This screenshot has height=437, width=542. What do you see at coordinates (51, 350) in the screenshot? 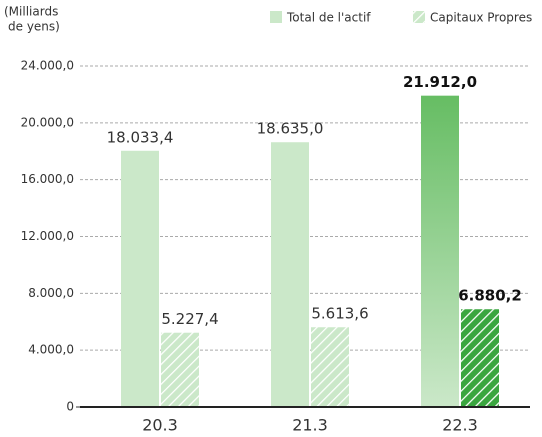
I see `y-tick-label: 4.000,0` at bounding box center [51, 350].